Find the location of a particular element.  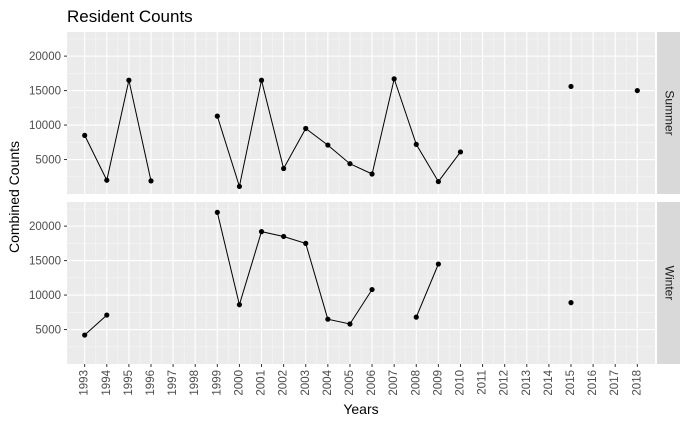

x-tick-label: 2005 is located at coordinates (350, 383).